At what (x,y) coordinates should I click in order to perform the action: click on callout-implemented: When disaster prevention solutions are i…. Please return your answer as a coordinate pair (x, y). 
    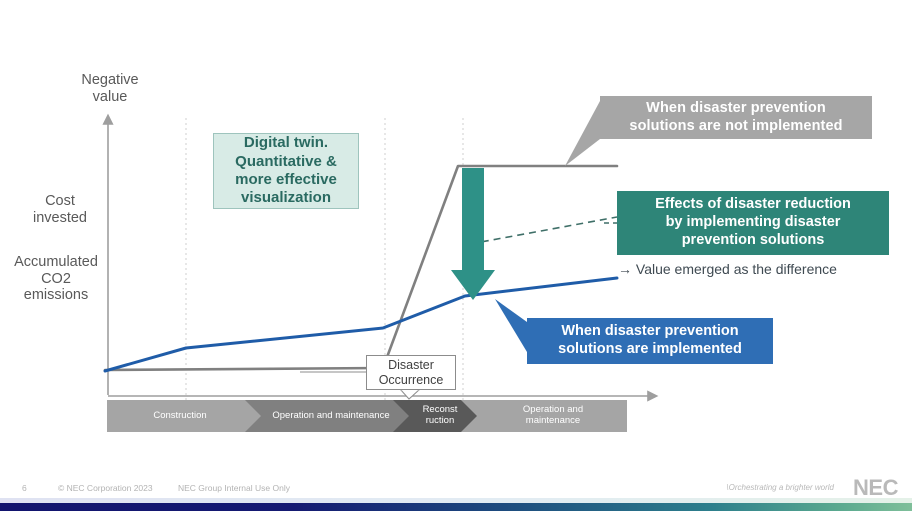
    Looking at the image, I should click on (650, 341).